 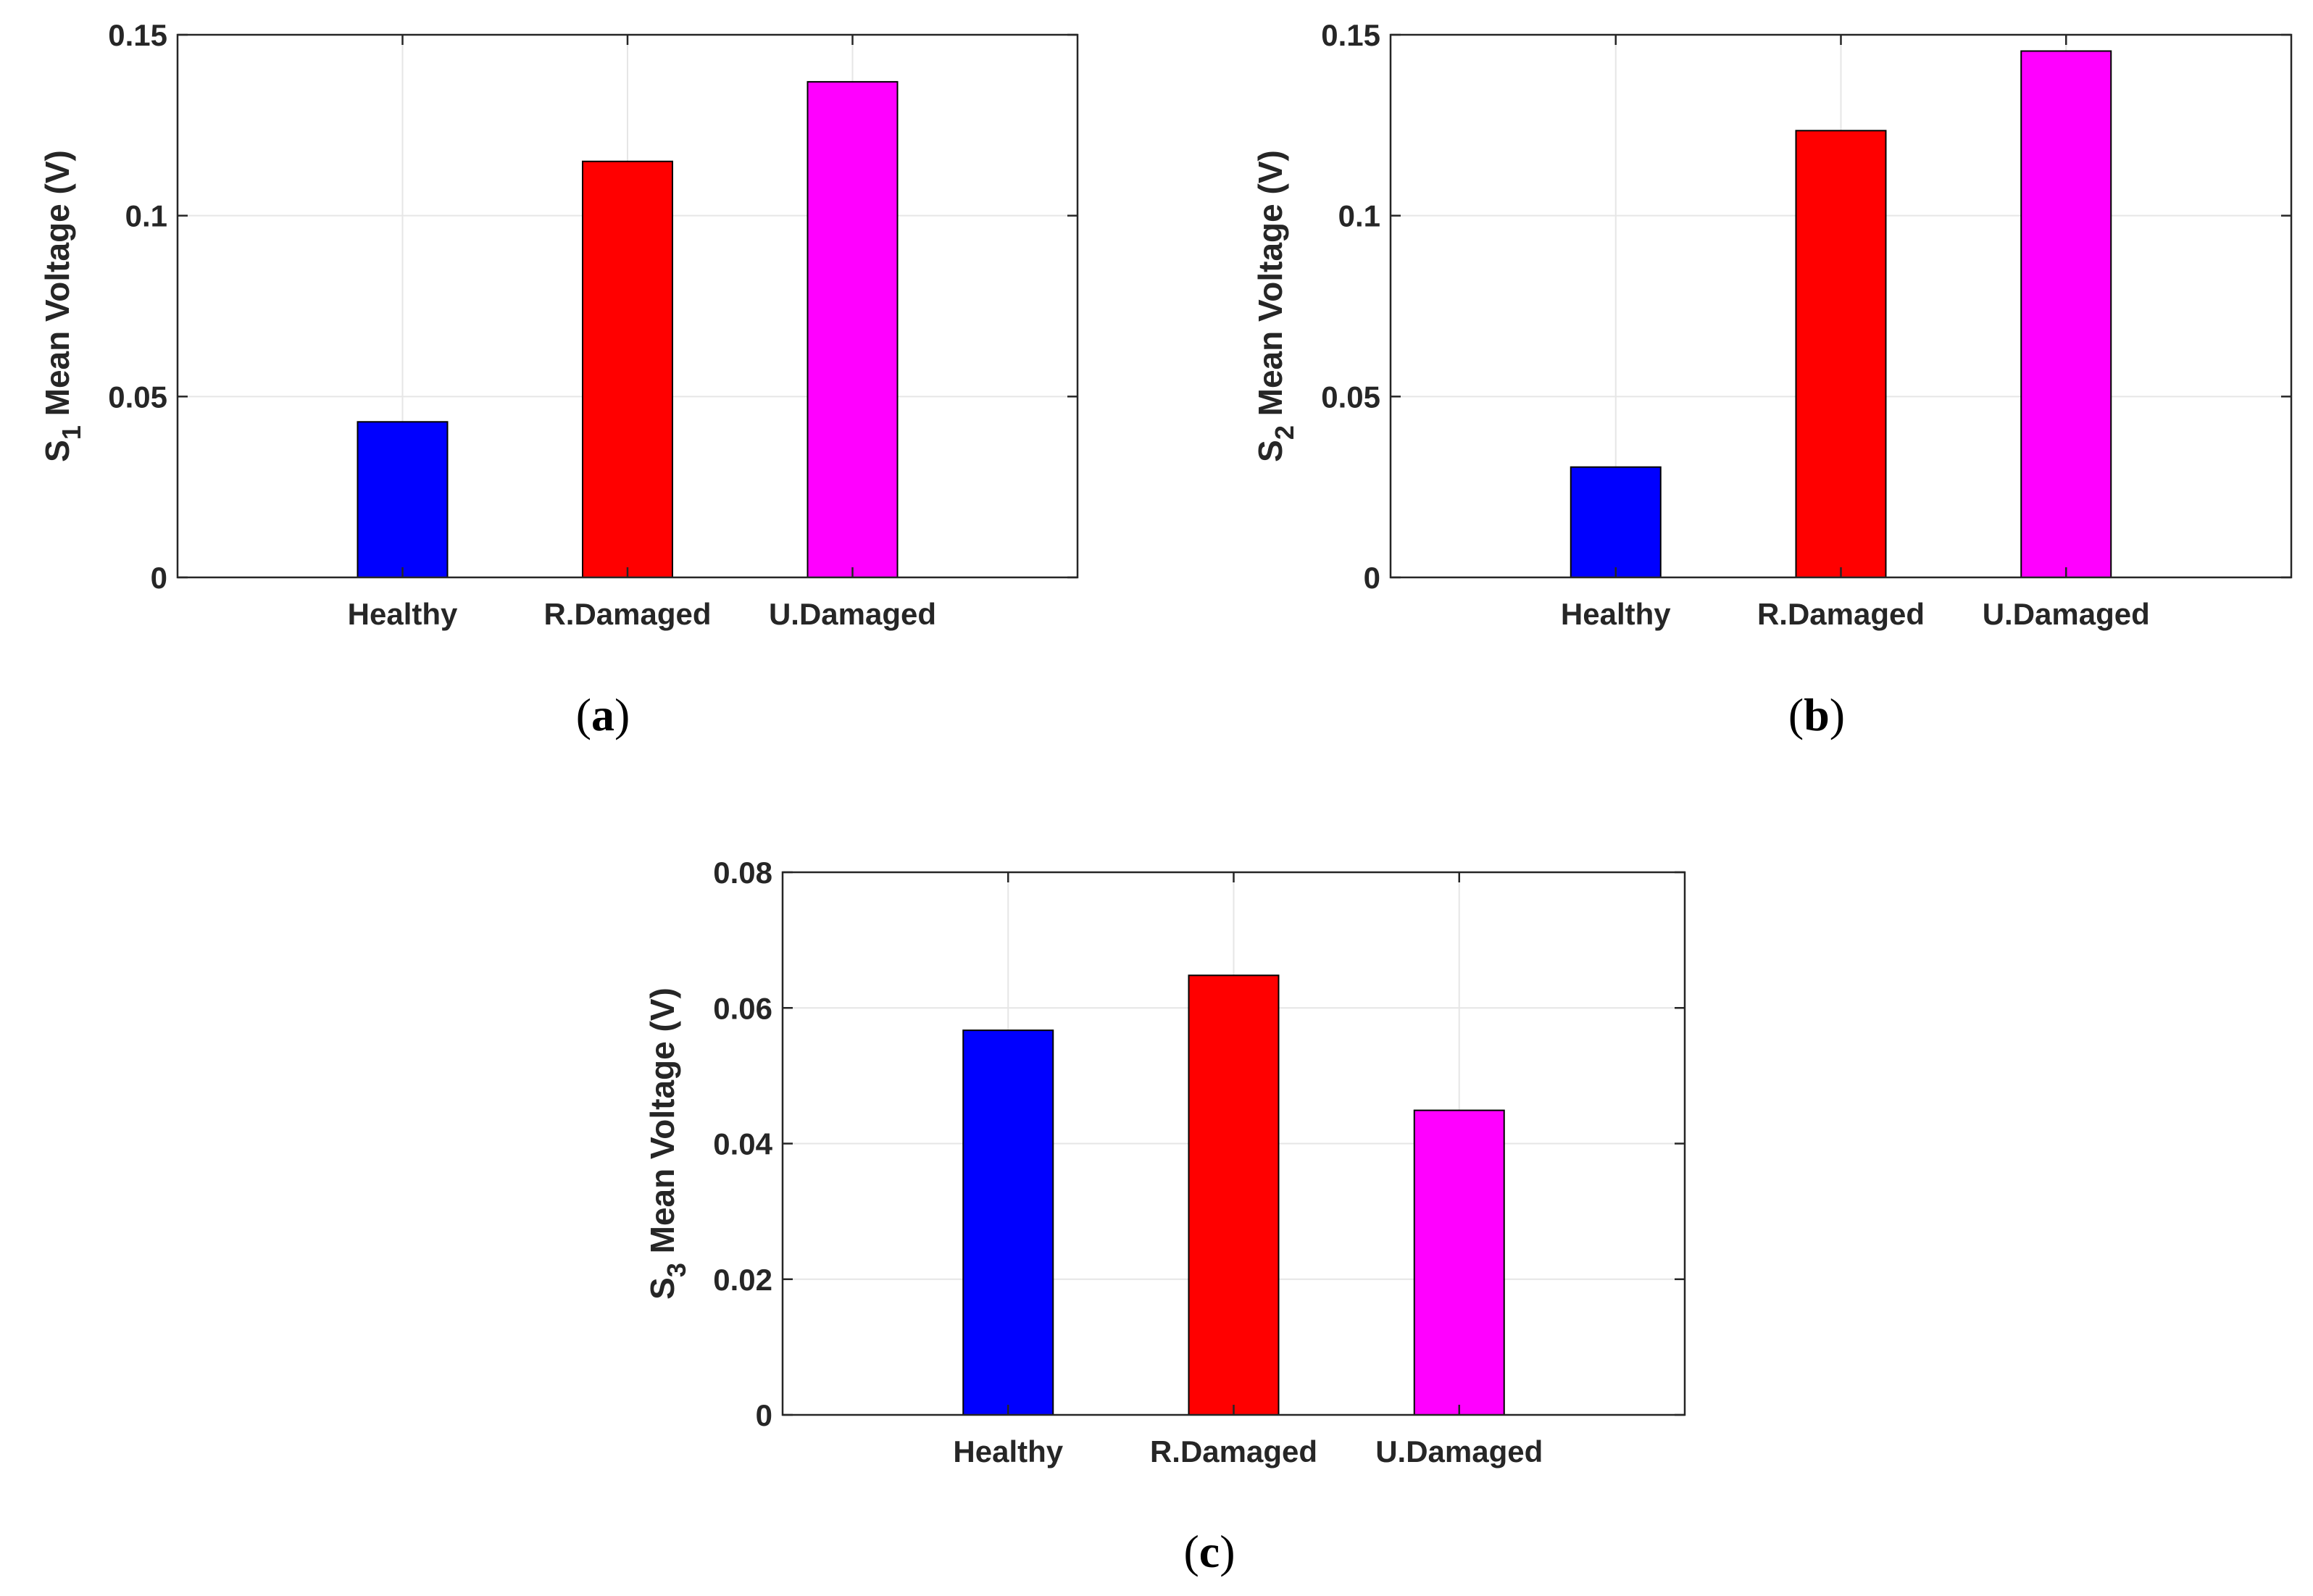 I want to click on y-axis-title: S3 Mean Voltage (V), so click(x=667, y=1143).